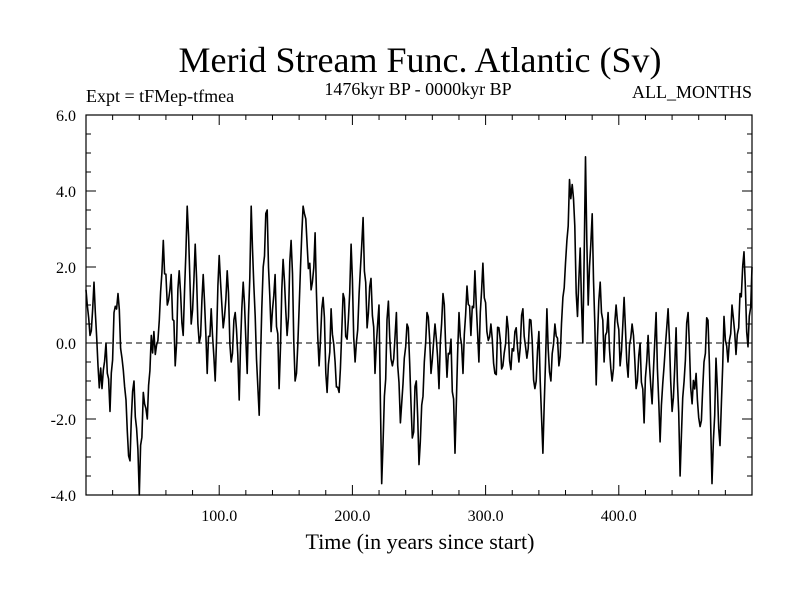 This screenshot has height=605, width=800. What do you see at coordinates (417, 89) in the screenshot?
I see `time-range-label: 1476kyr BP - 0000kyr BP` at bounding box center [417, 89].